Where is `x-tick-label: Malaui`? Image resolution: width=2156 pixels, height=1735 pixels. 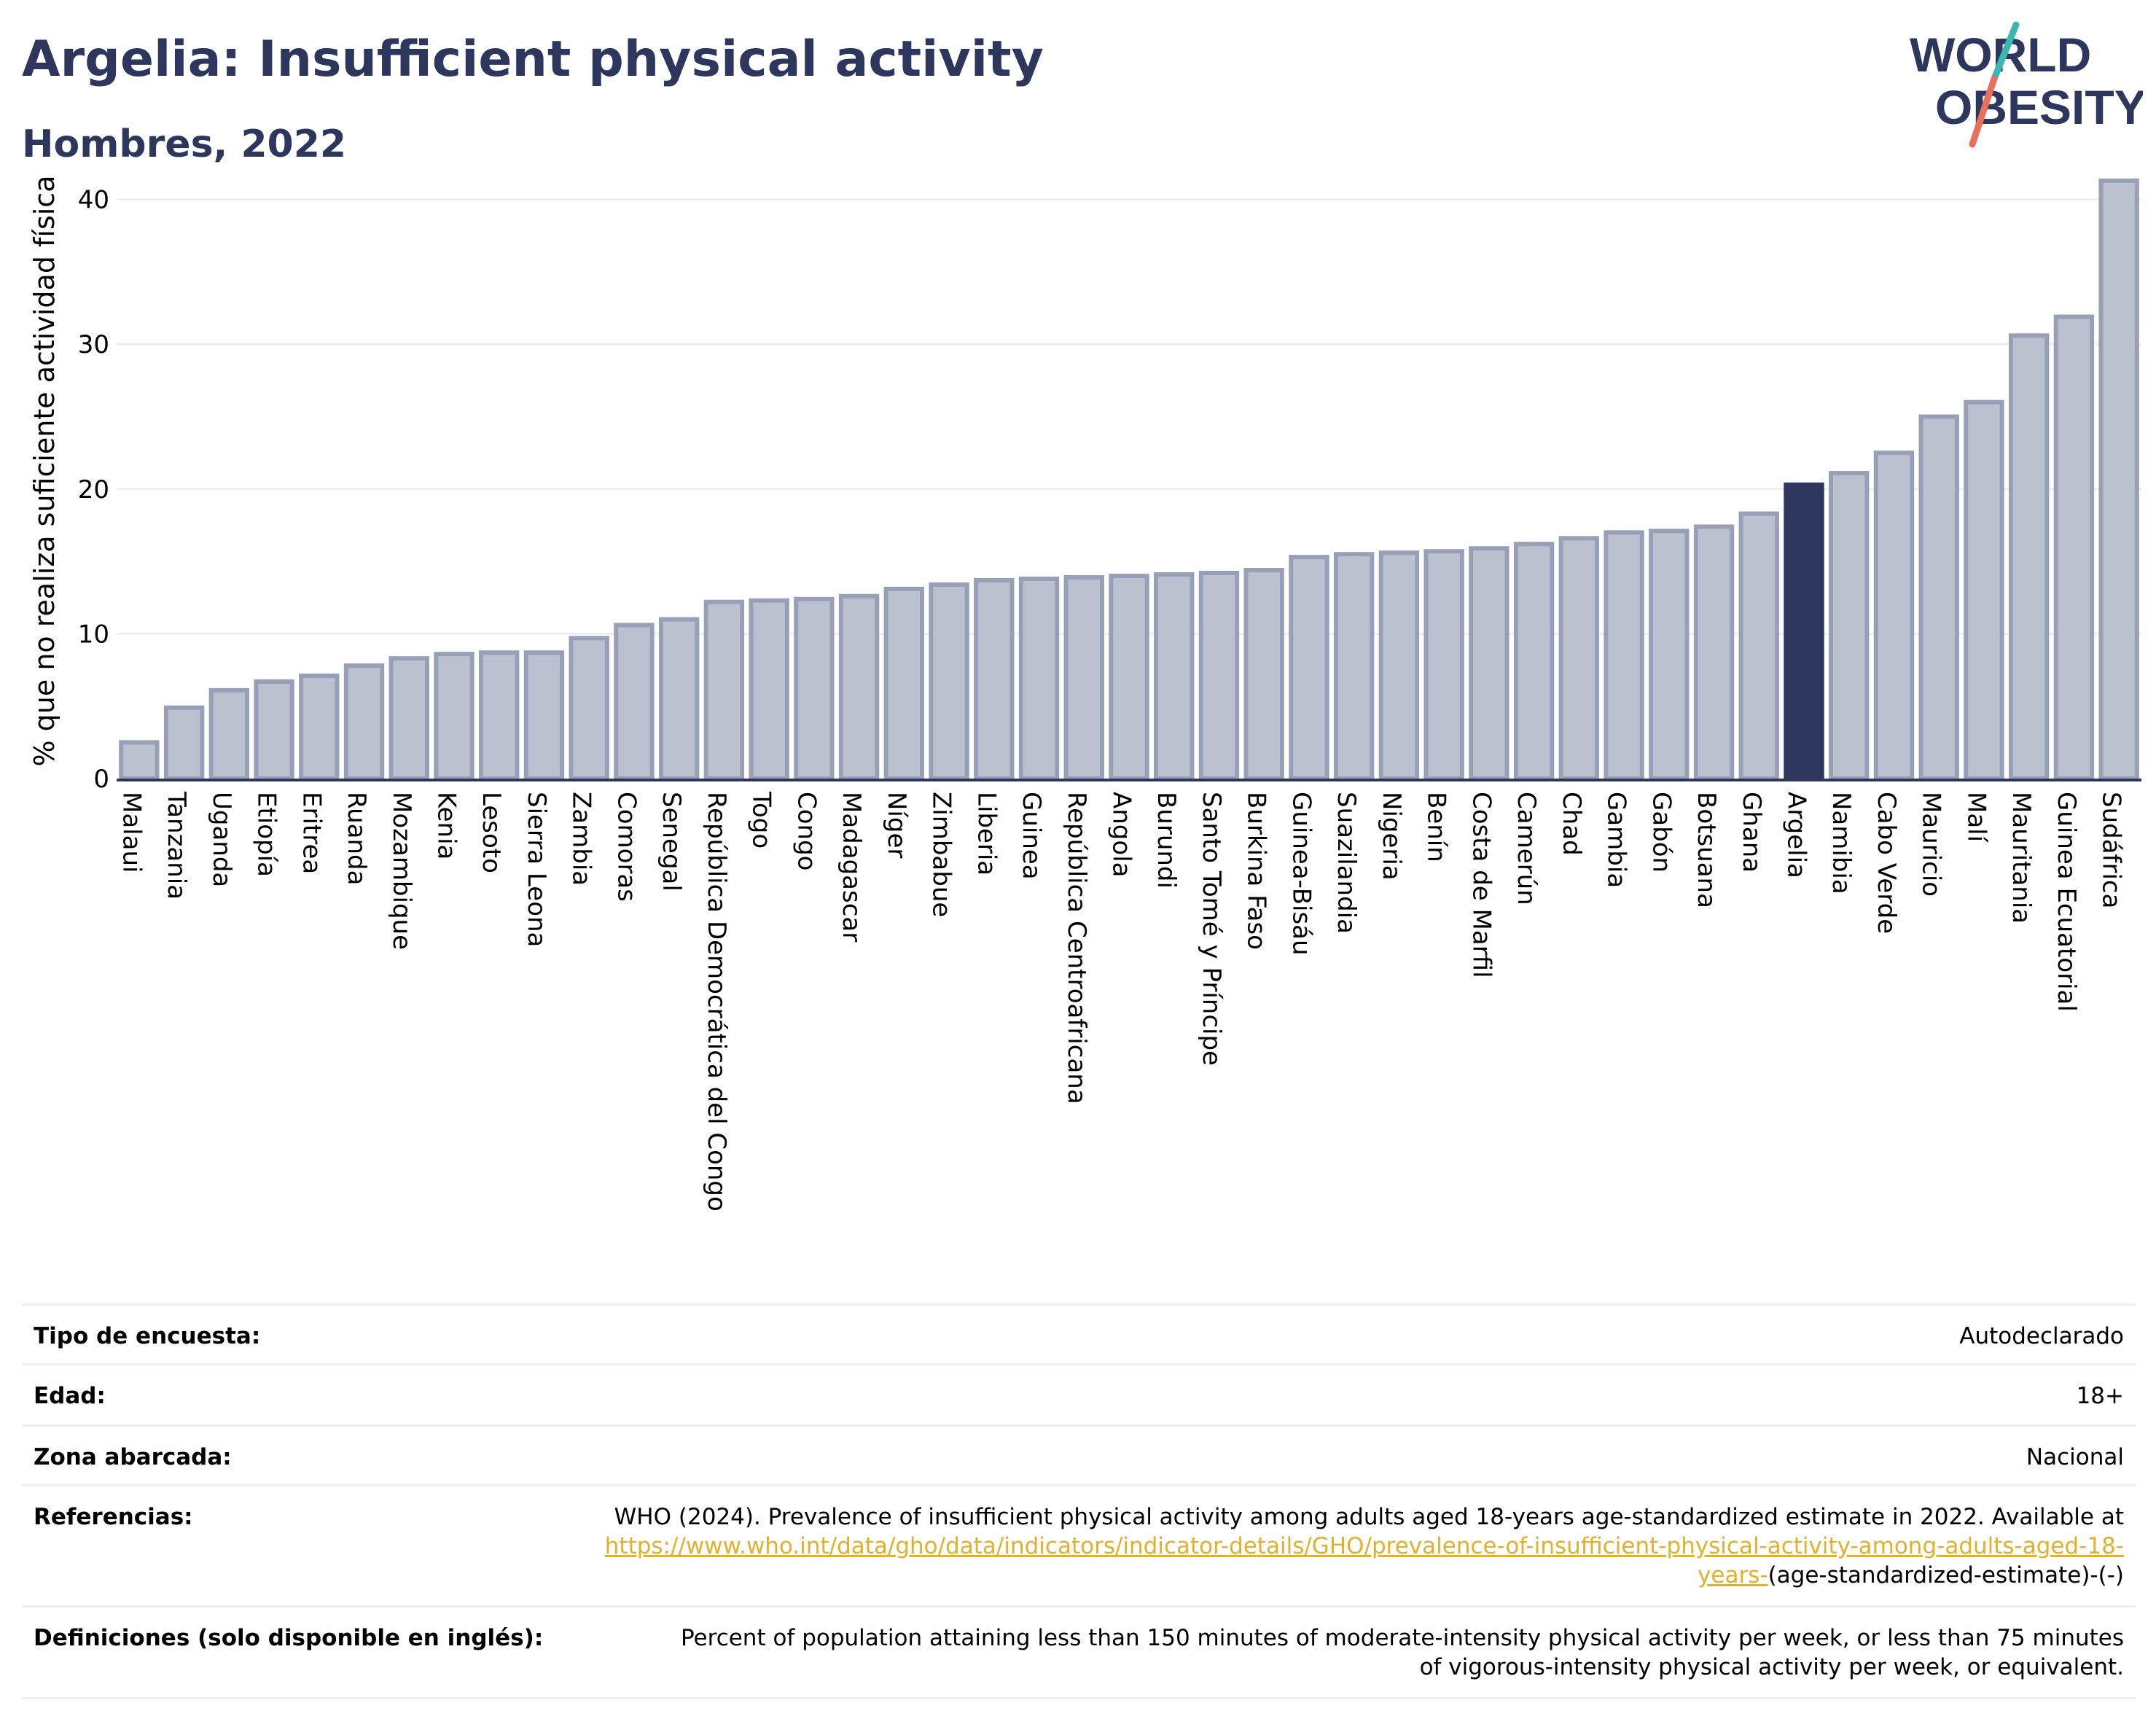 x-tick-label: Malaui is located at coordinates (131, 832).